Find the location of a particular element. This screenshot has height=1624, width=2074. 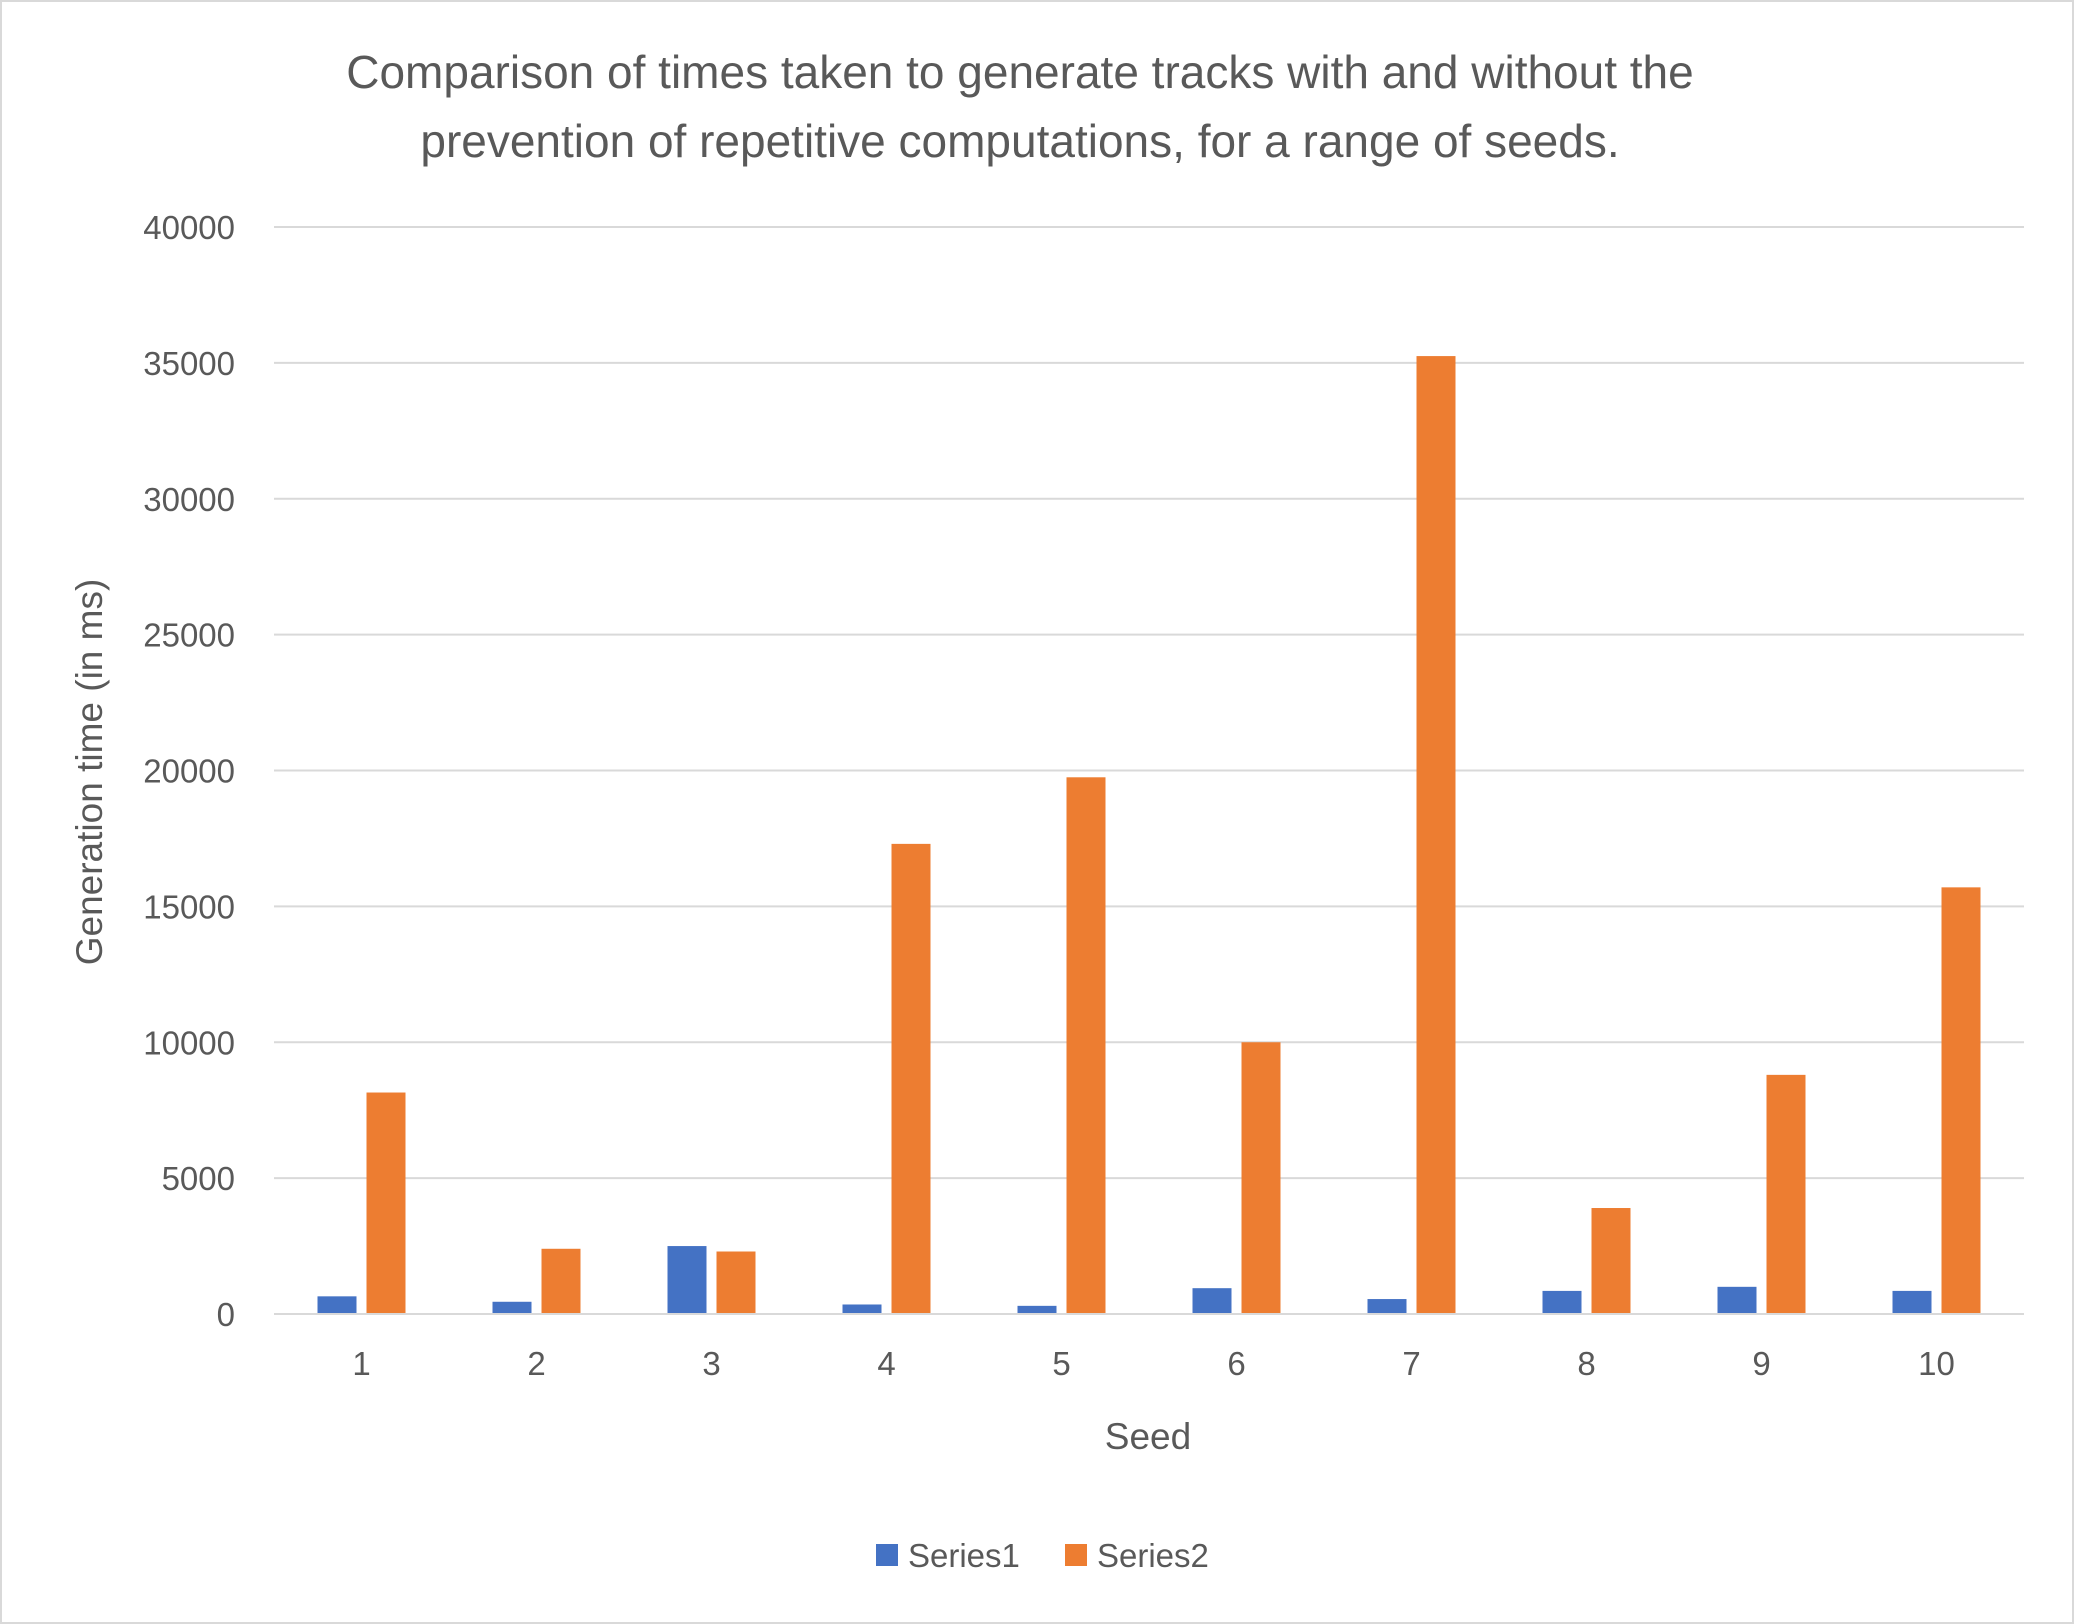

x-tick-label: 5 is located at coordinates (1061, 1363).